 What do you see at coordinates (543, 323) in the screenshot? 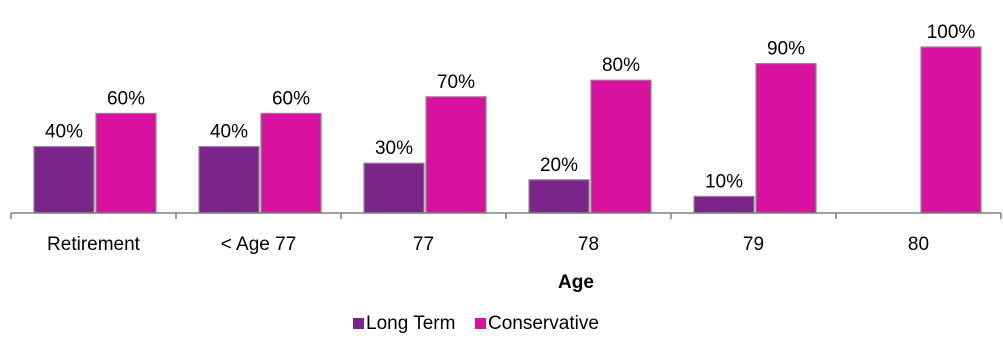
I see `legend-label-conservative: Conservative` at bounding box center [543, 323].